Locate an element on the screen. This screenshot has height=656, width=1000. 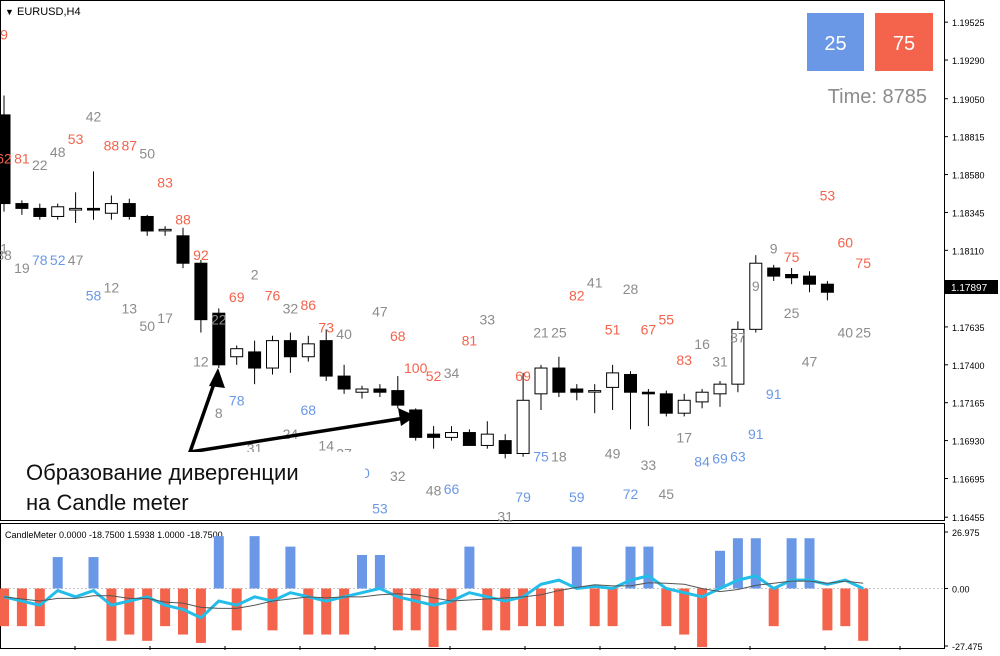
price-axis-label: 1.19525 is located at coordinates (968, 23).